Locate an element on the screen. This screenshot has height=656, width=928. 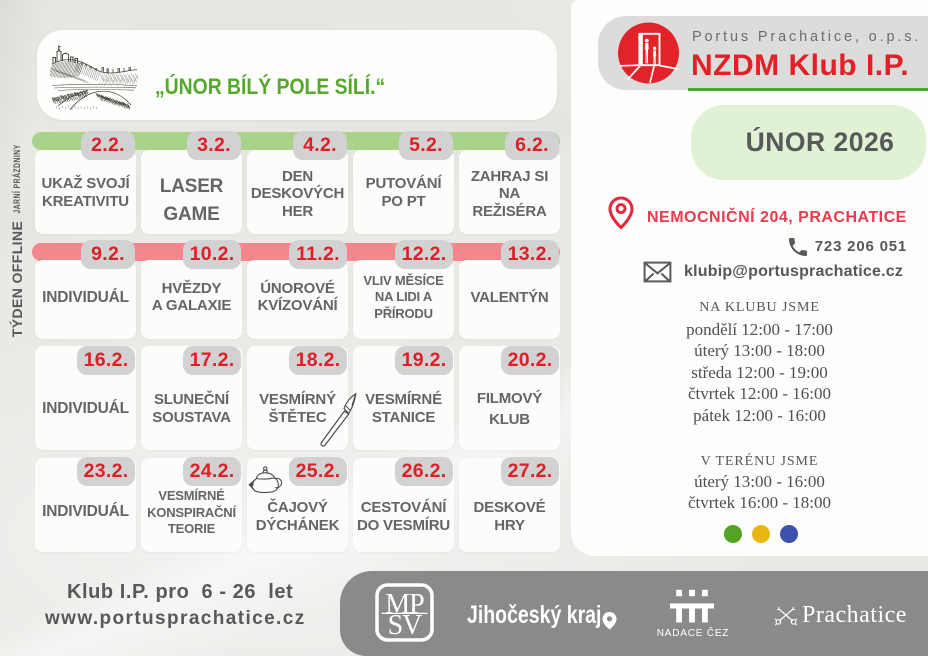
svg-text: SV is located at coordinates (405, 625).